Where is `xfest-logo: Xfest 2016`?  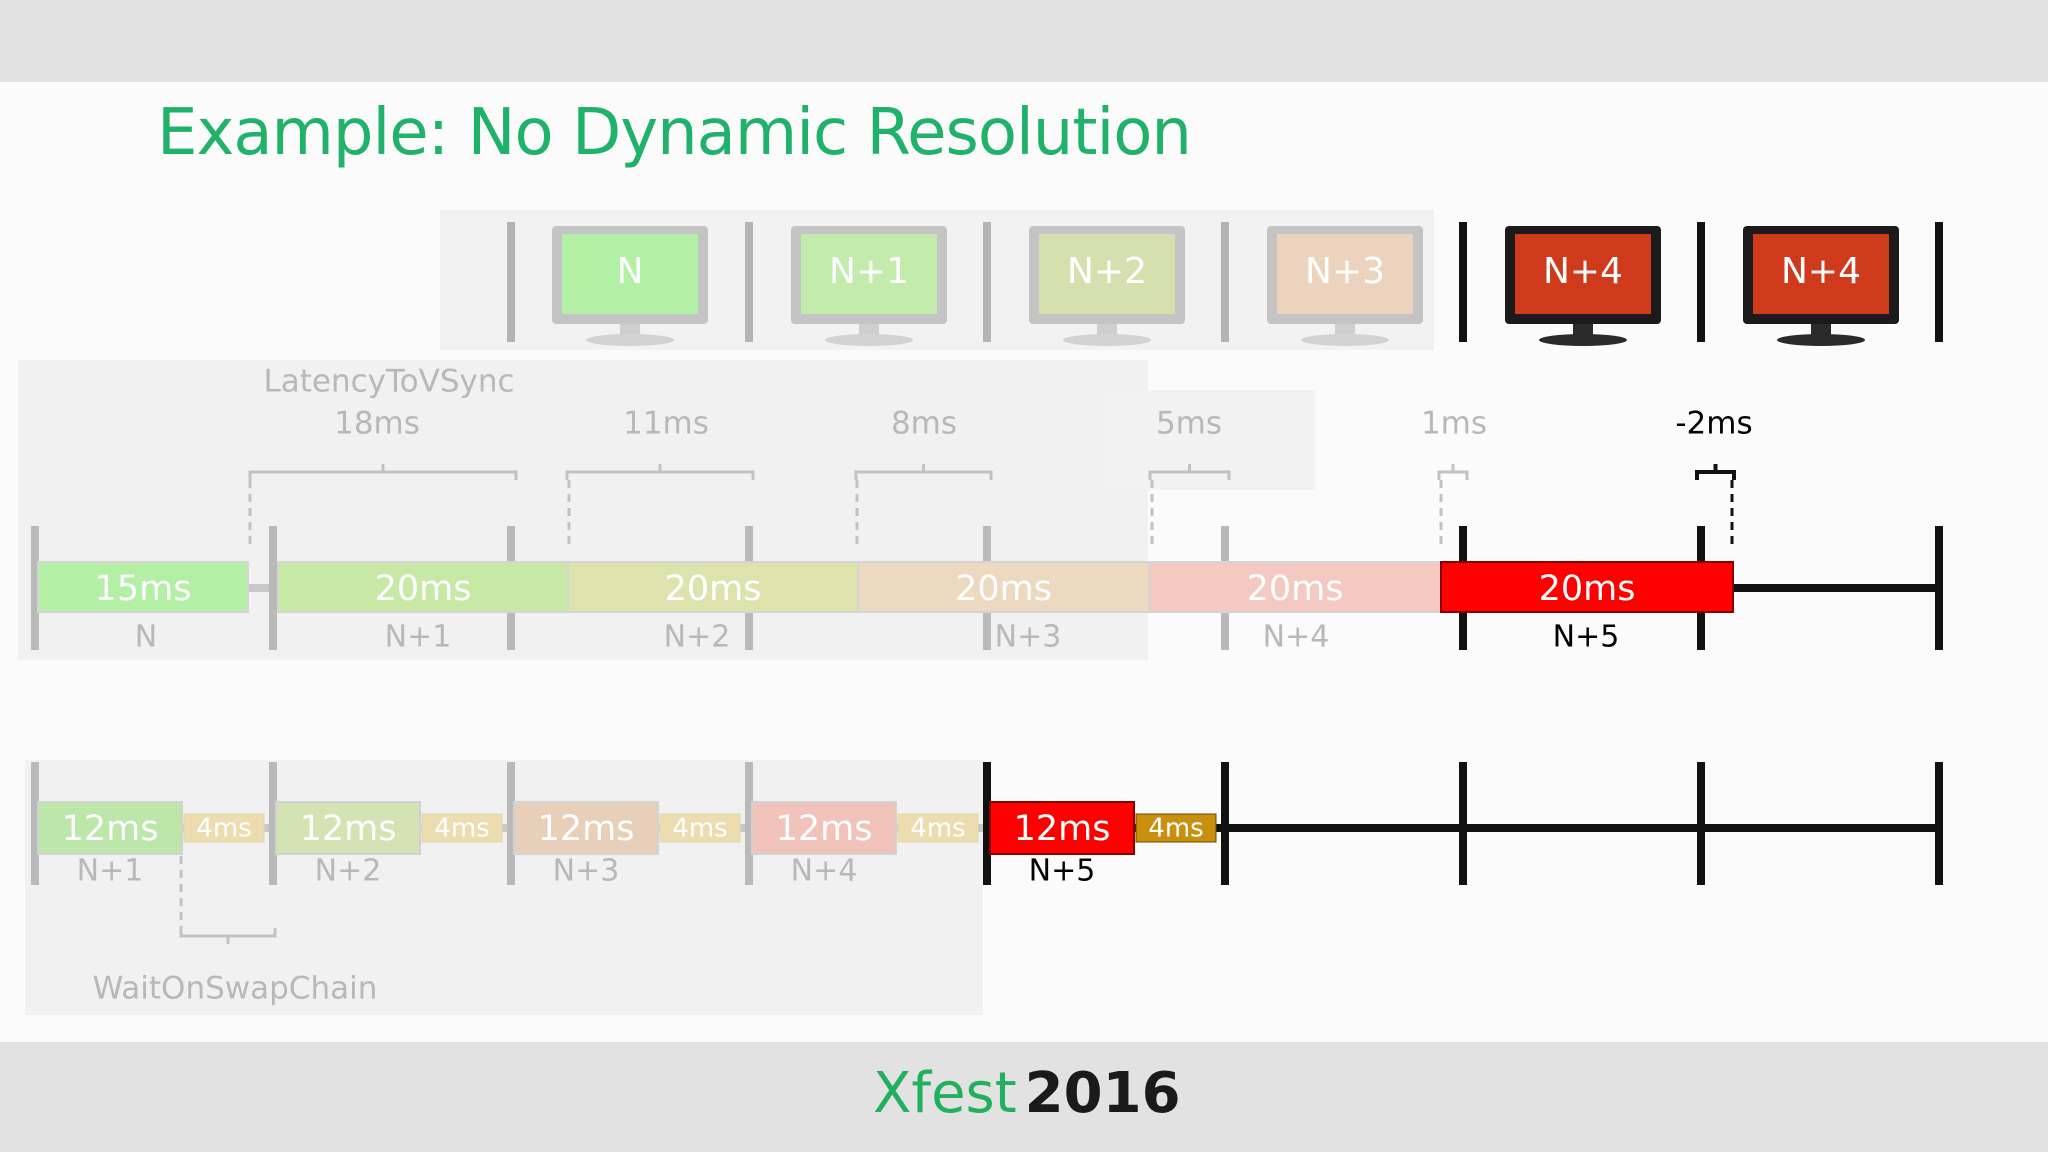 xfest-logo: Xfest 2016 is located at coordinates (1027, 1094).